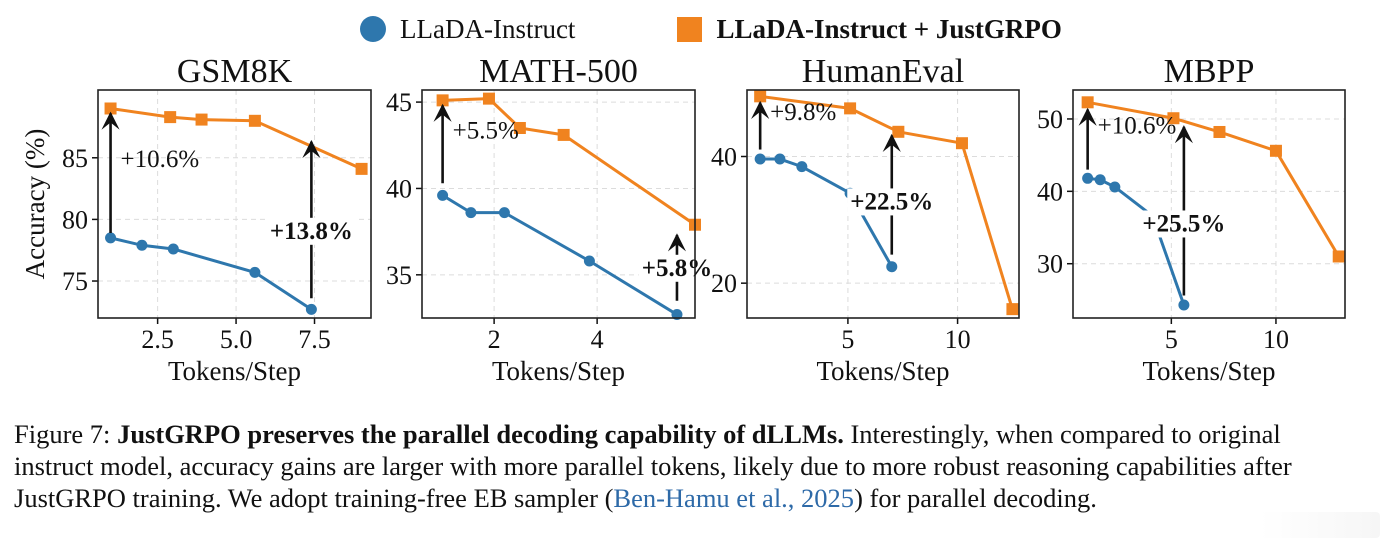  I want to click on legend-circle-marker, so click(373, 29).